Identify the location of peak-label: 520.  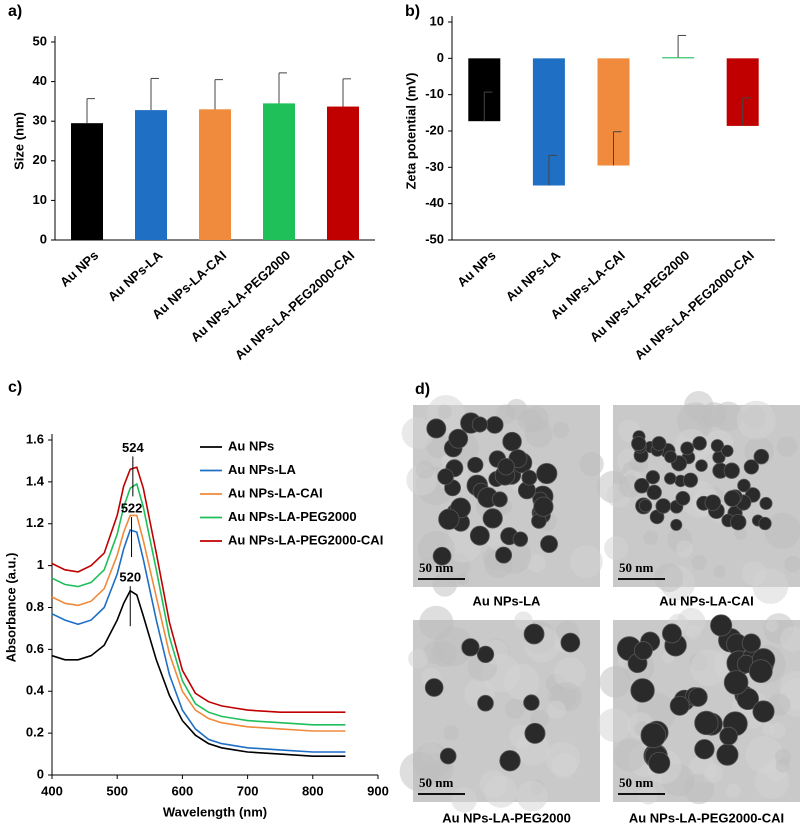
(130, 577).